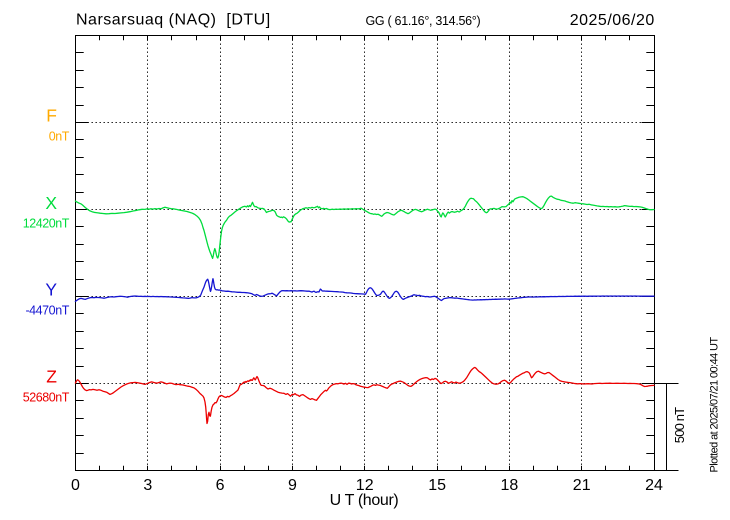 The height and width of the screenshot is (520, 730). I want to click on svg-text: Plotted at 2025/07/21 00:44 UT, so click(715, 405).